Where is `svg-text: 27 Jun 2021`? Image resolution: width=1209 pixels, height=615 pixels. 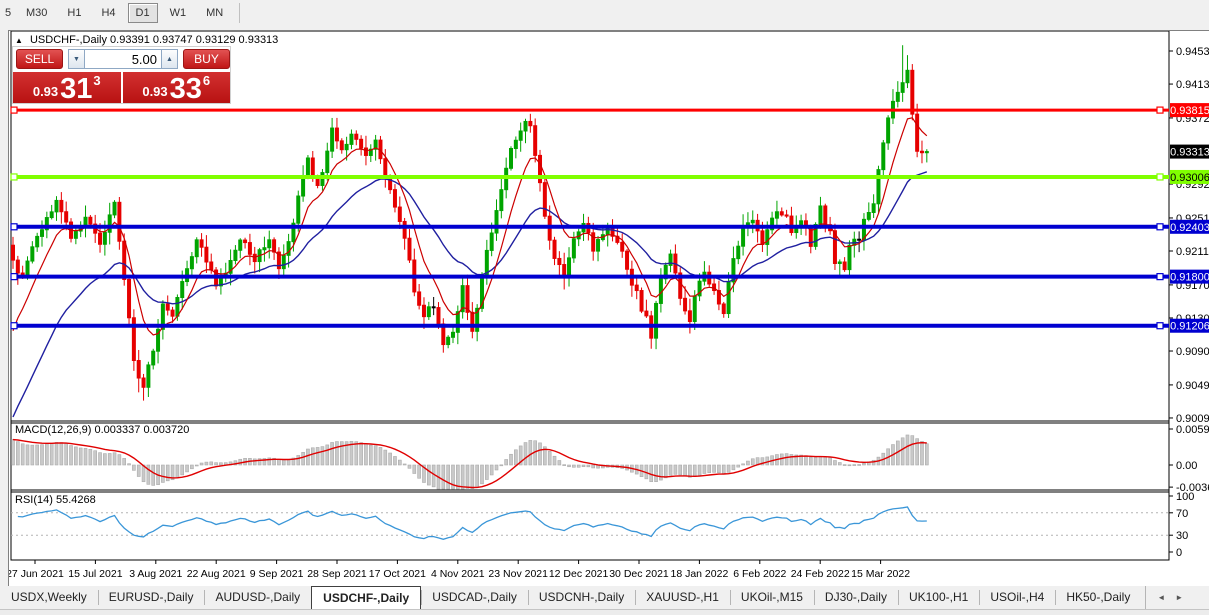 svg-text: 27 Jun 2021 is located at coordinates (36, 574).